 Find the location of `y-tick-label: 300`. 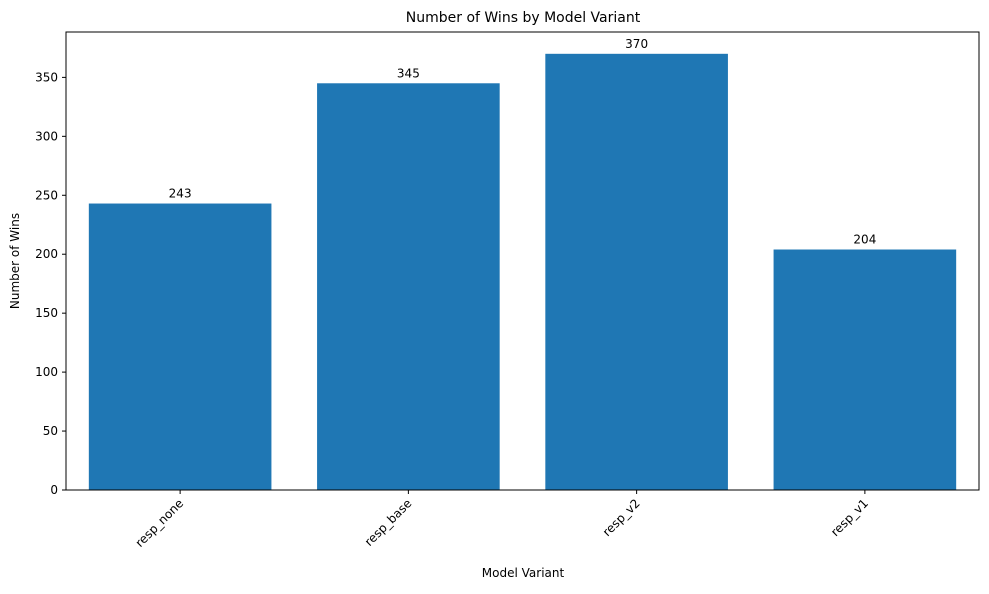

y-tick-label: 300 is located at coordinates (46, 136).